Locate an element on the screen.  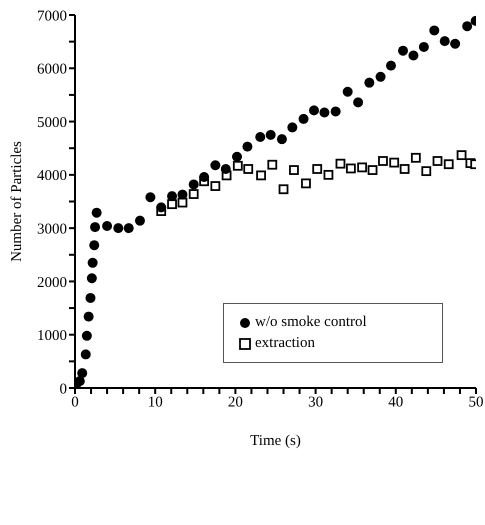
x-tick-label: 40 is located at coordinates (396, 402).